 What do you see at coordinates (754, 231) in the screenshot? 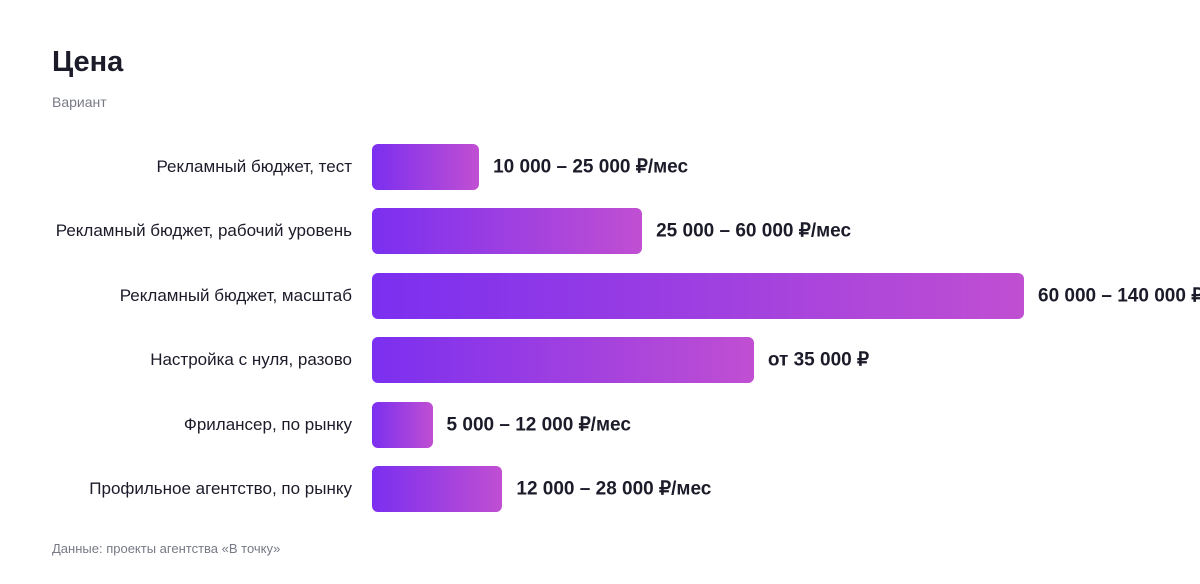
I see `value-label: 25 000 – 60 000 ₽/мес` at bounding box center [754, 231].